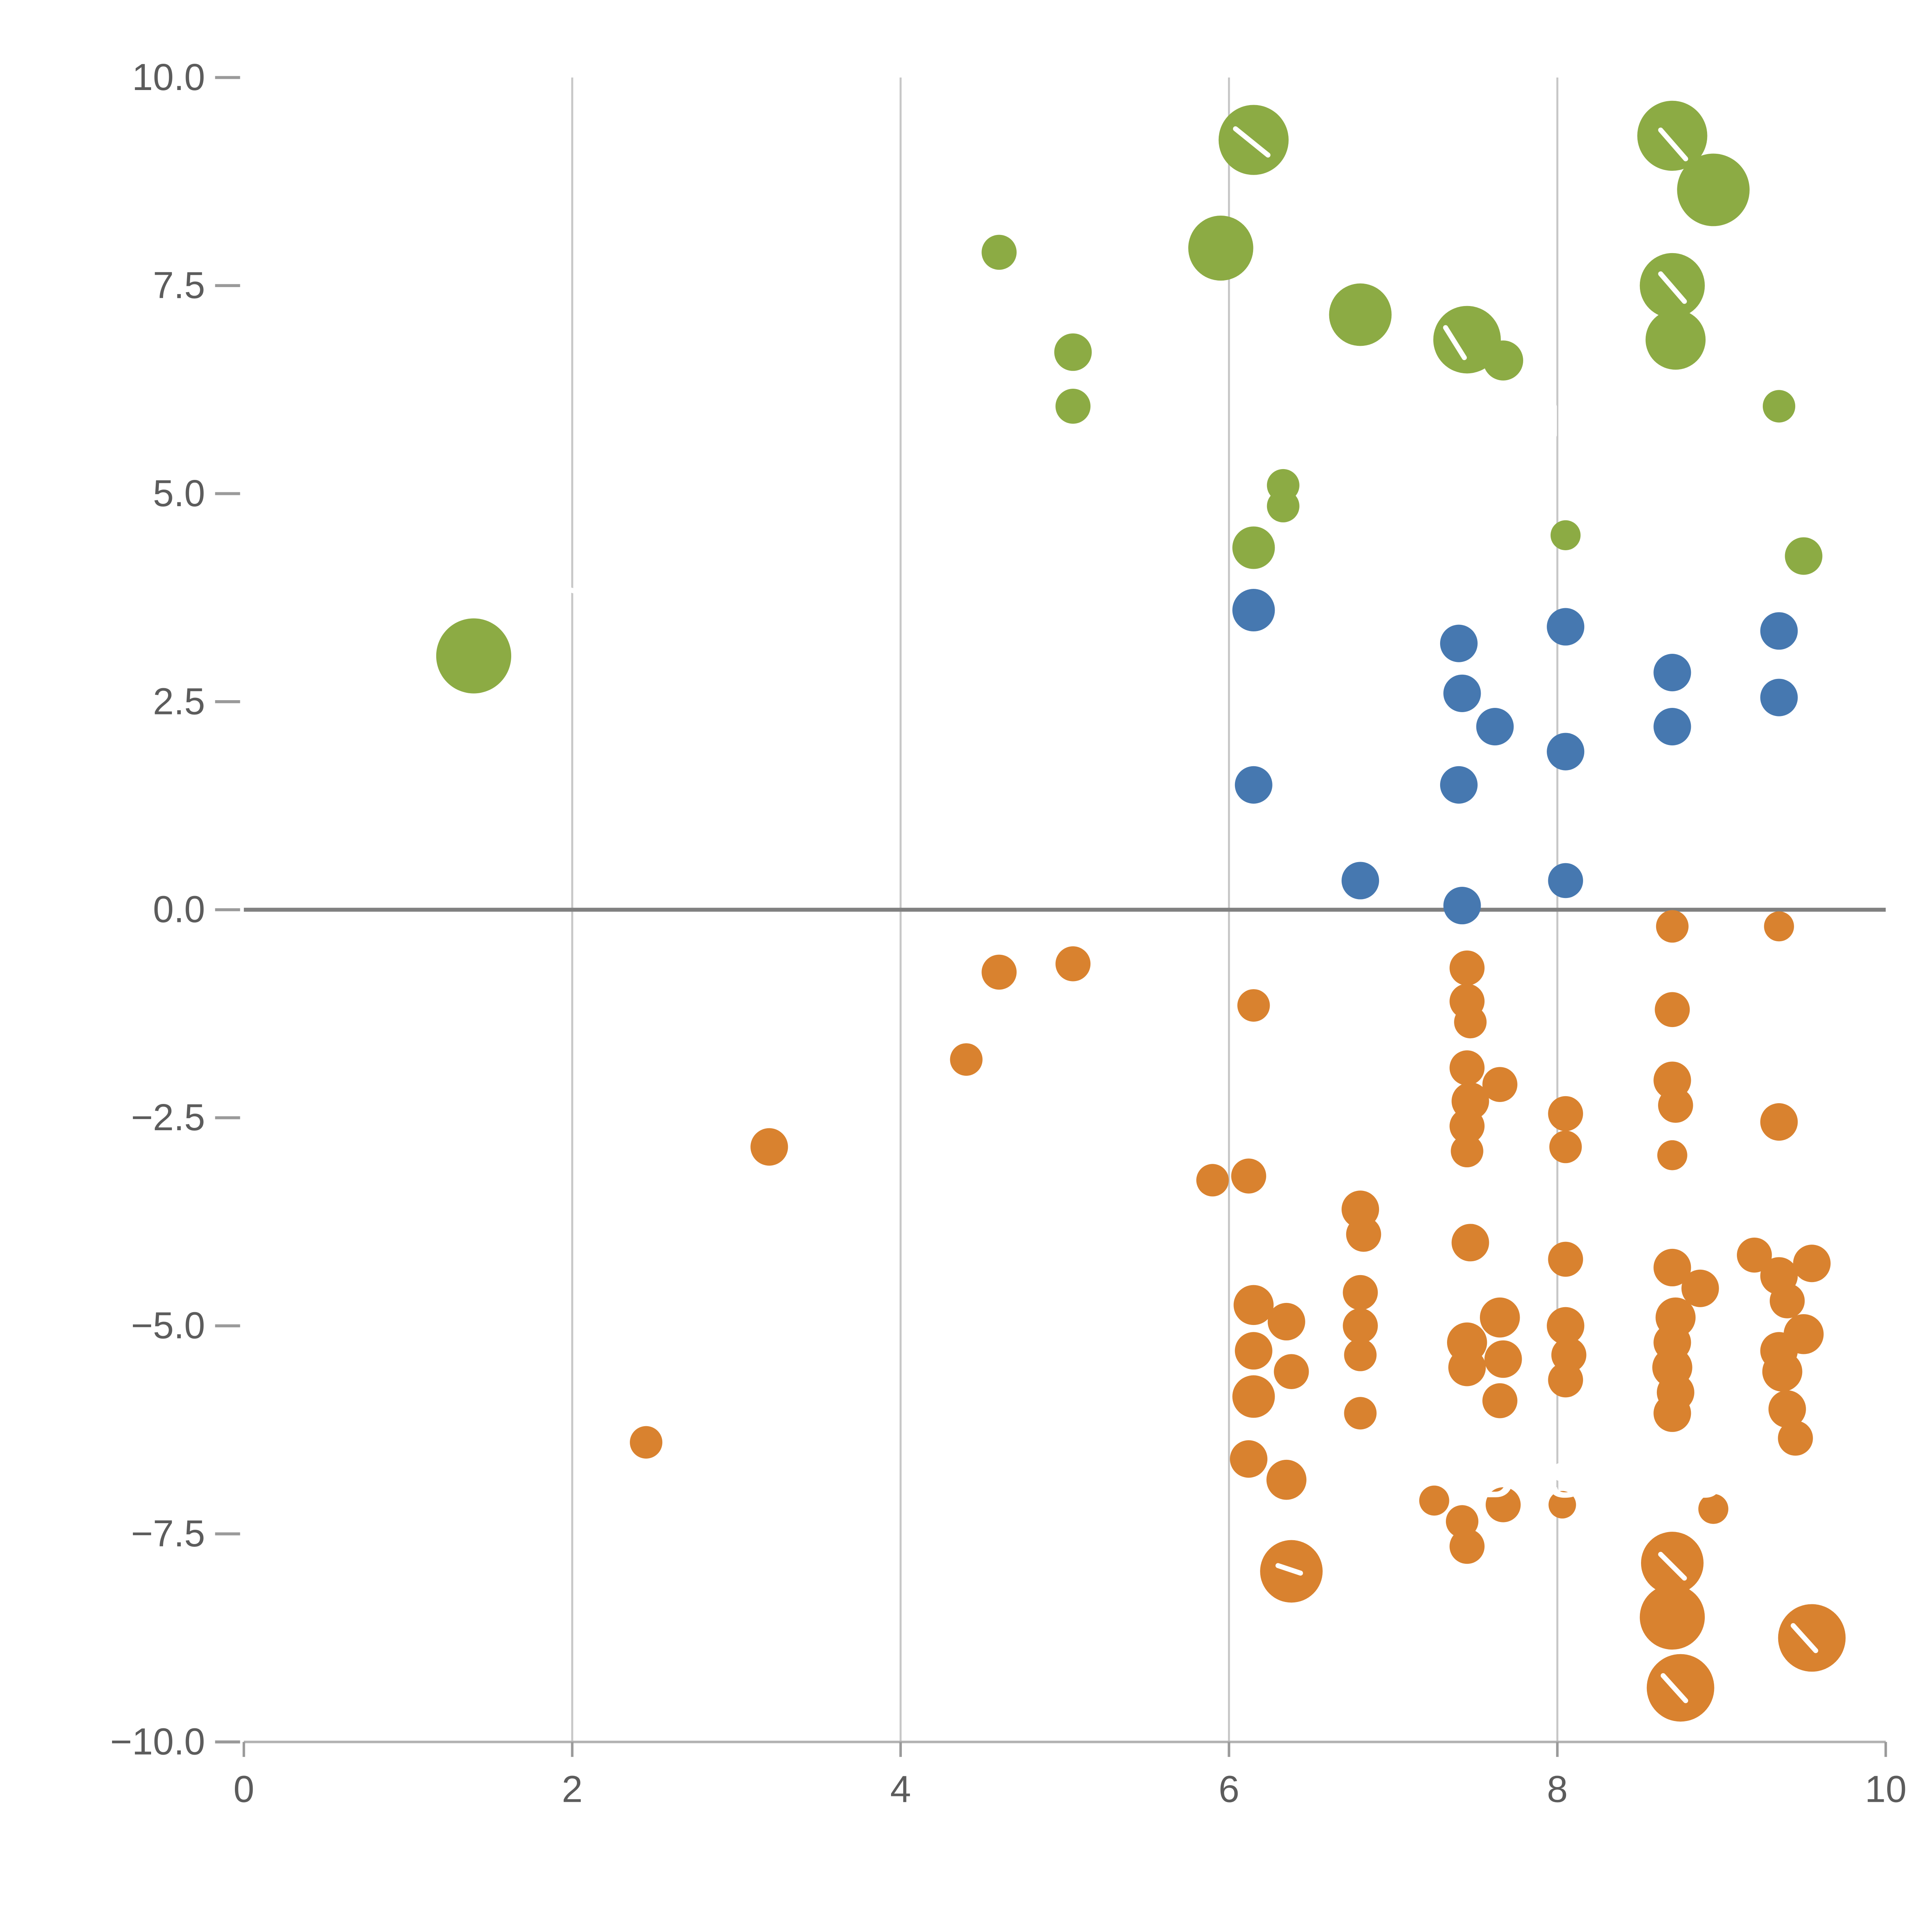 Image resolution: width=1932 pixels, height=1932 pixels. What do you see at coordinates (168, 77) in the screenshot?
I see `y-tick-label: 10.0` at bounding box center [168, 77].